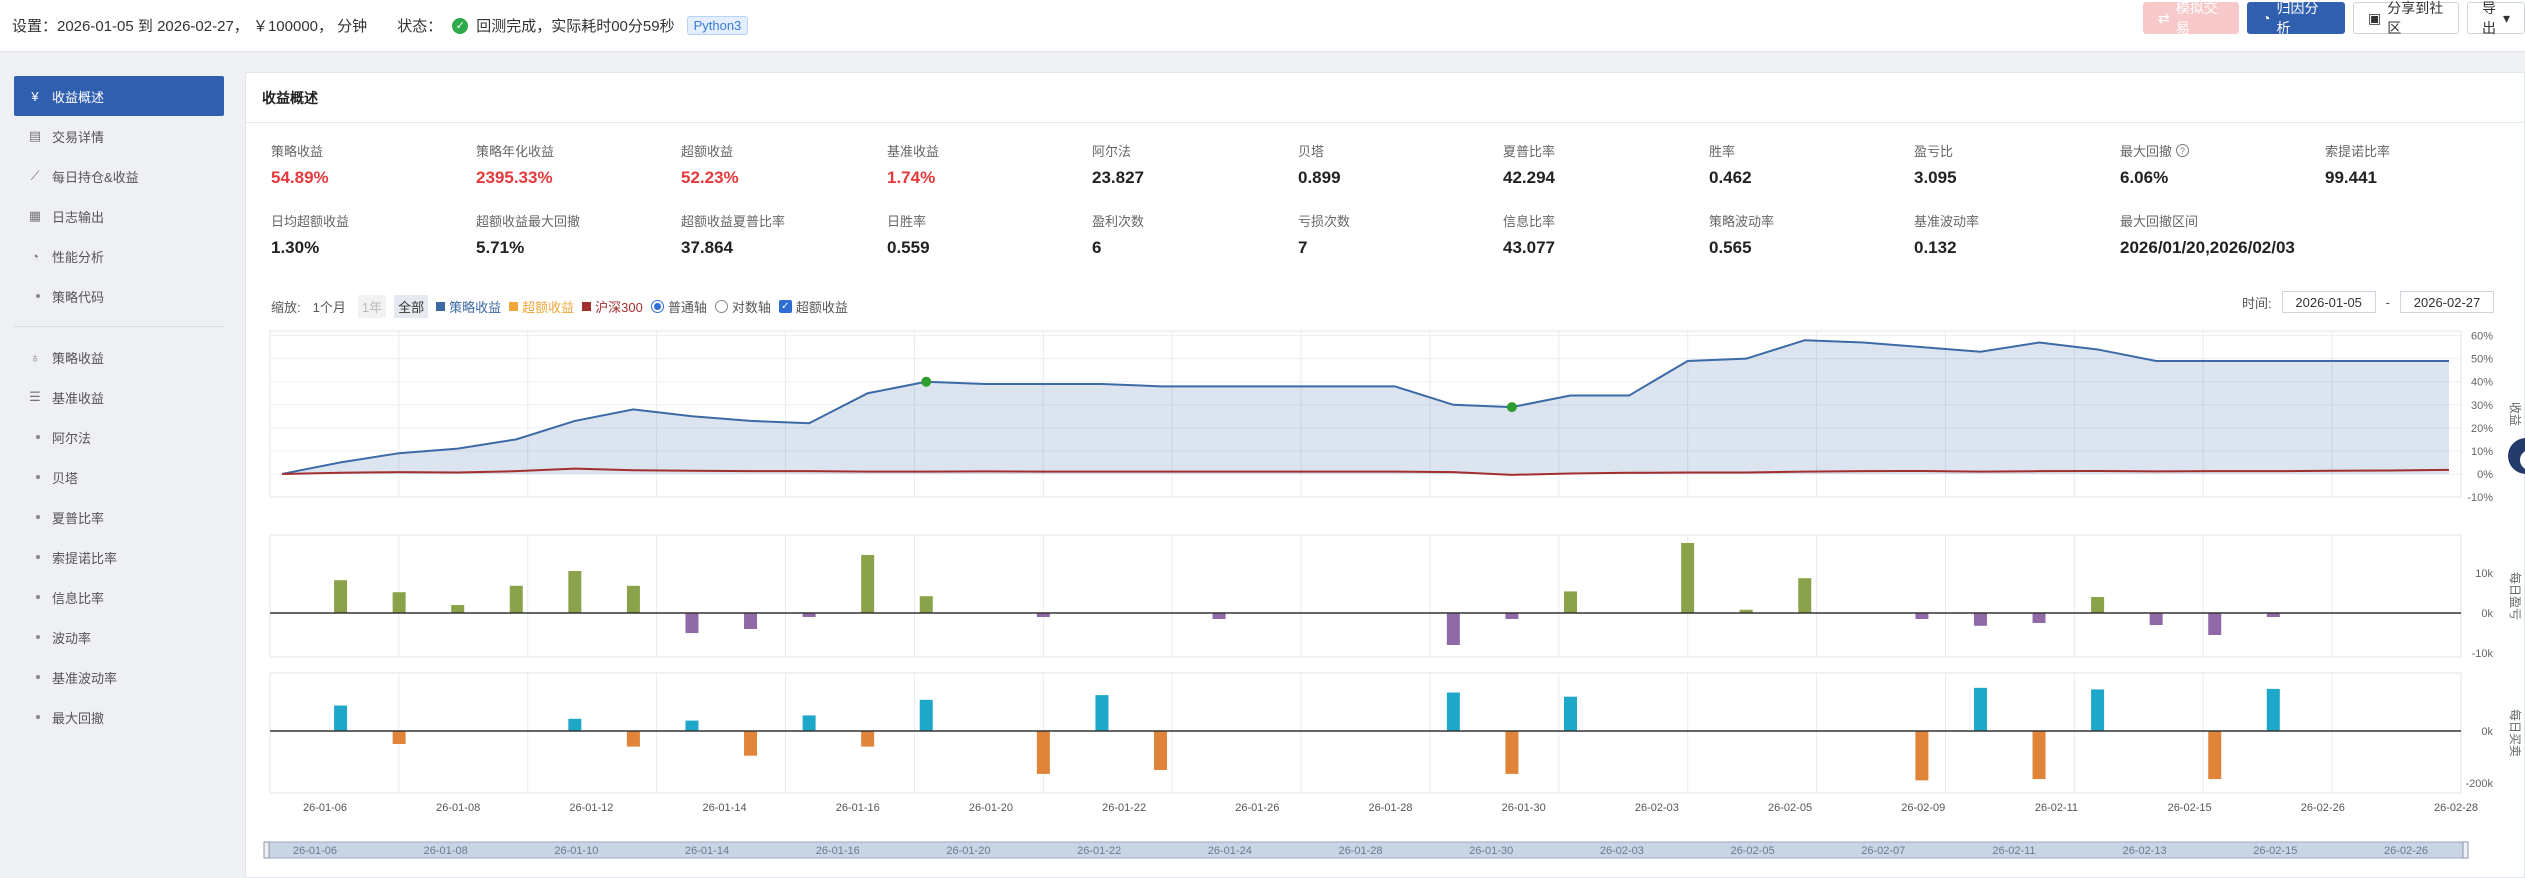 This screenshot has height=878, width=2525. Describe the element at coordinates (300, 165) in the screenshot. I see `metric-strategy-return: 策略收益 54.89%` at that location.